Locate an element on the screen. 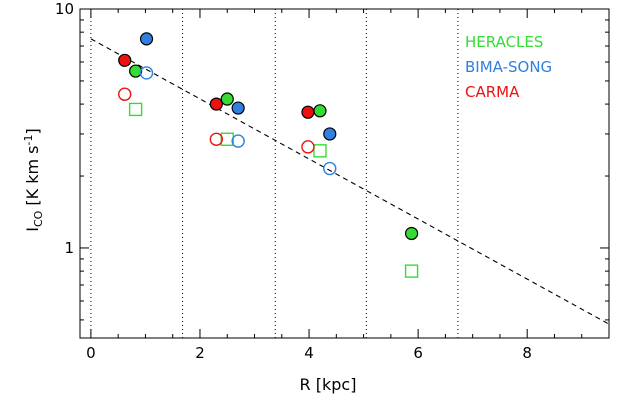 Image resolution: width=619 pixels, height=395 pixels. svg-text: R [kpc] is located at coordinates (328, 384).